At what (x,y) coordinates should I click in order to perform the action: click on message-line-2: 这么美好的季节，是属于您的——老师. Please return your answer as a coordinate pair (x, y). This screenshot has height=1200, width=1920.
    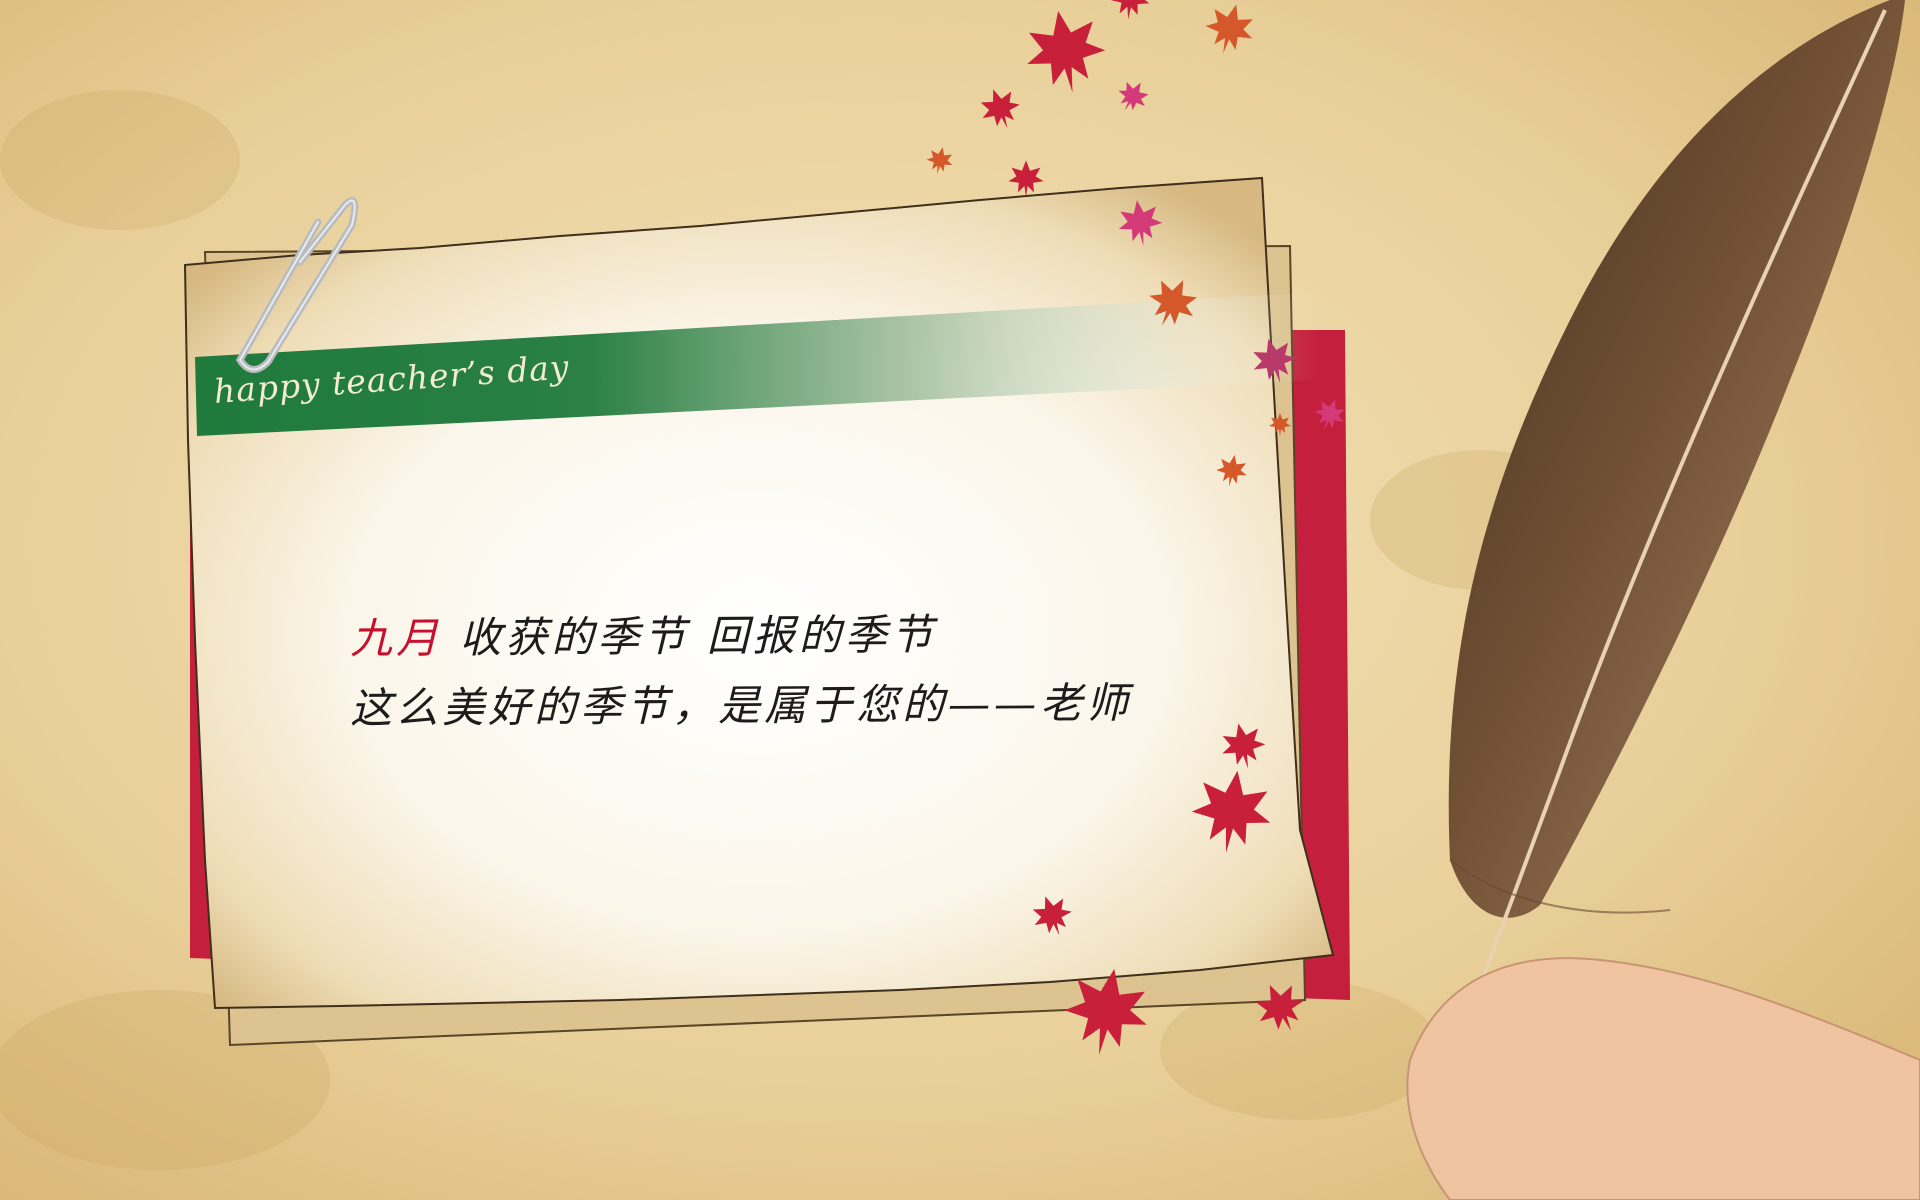
    Looking at the image, I should click on (741, 705).